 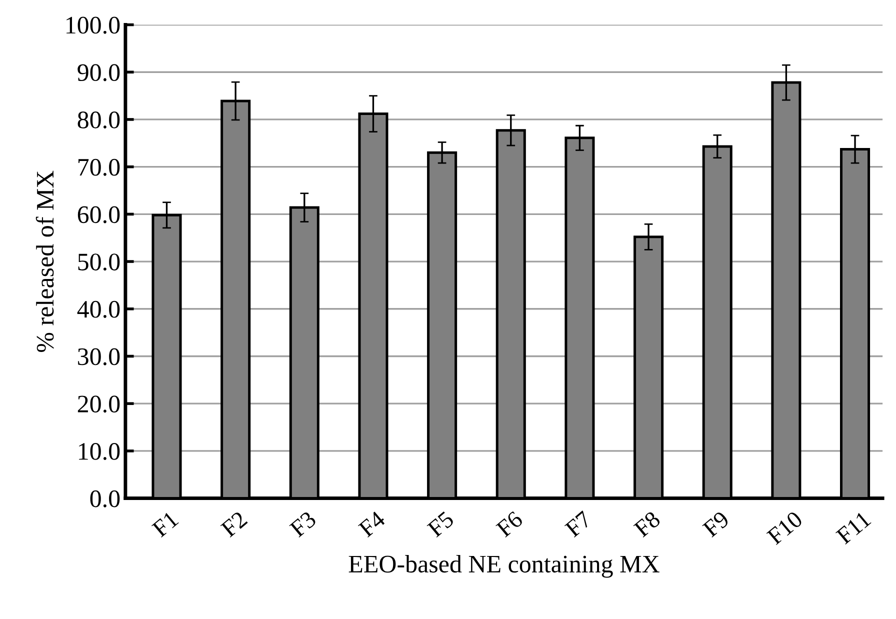 What do you see at coordinates (99, 451) in the screenshot?
I see `y-tick-label: 10.0` at bounding box center [99, 451].